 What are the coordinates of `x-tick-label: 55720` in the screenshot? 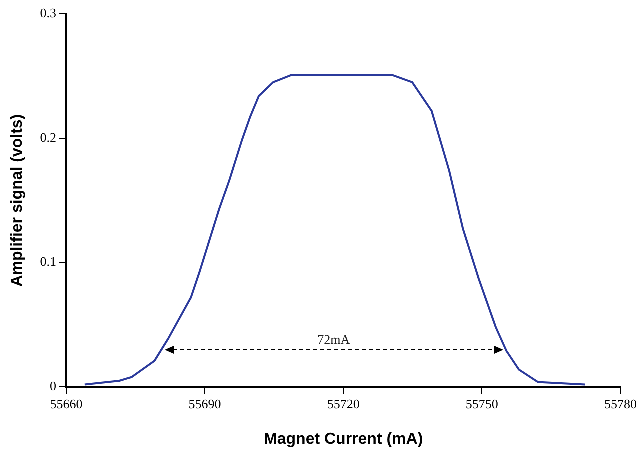 It's located at (343, 404).